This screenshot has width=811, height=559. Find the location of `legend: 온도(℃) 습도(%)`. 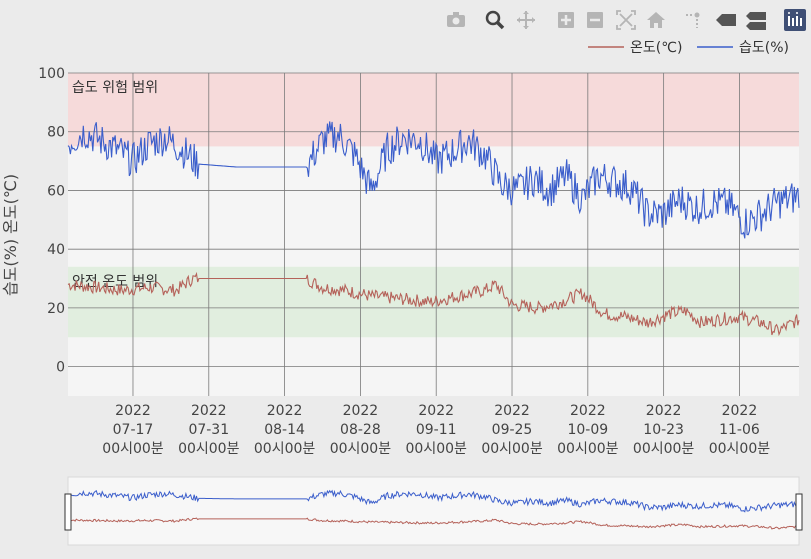

legend: 온도(℃) 습도(%) is located at coordinates (688, 48).